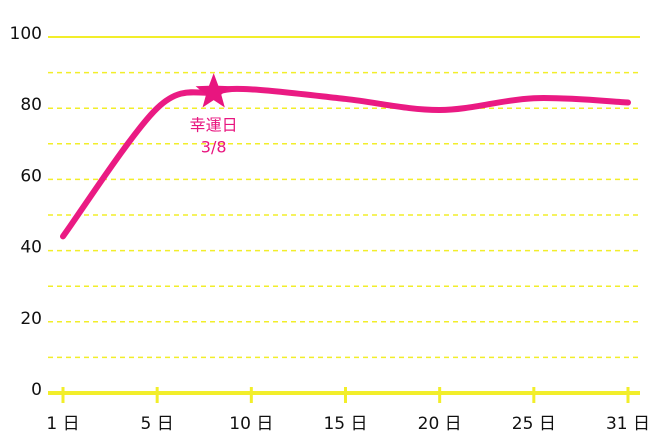  I want to click on annotation-label: 幸運日, so click(214, 125).